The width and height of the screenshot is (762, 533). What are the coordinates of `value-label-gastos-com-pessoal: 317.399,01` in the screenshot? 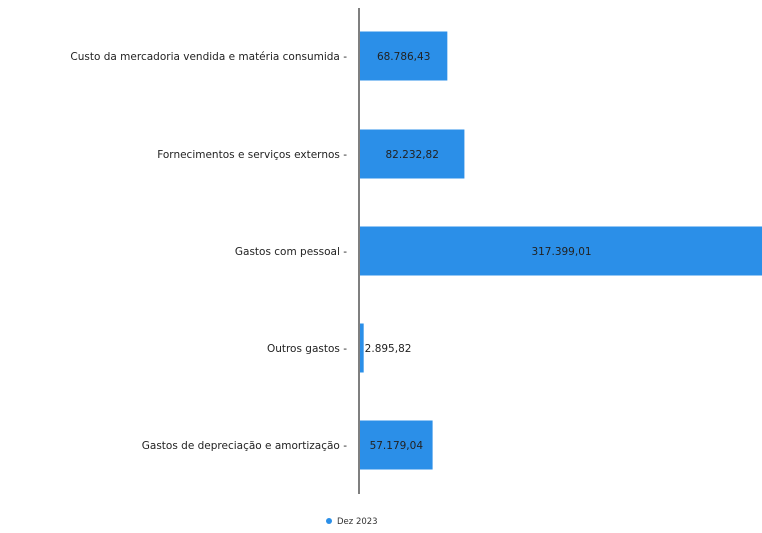 It's located at (561, 252).